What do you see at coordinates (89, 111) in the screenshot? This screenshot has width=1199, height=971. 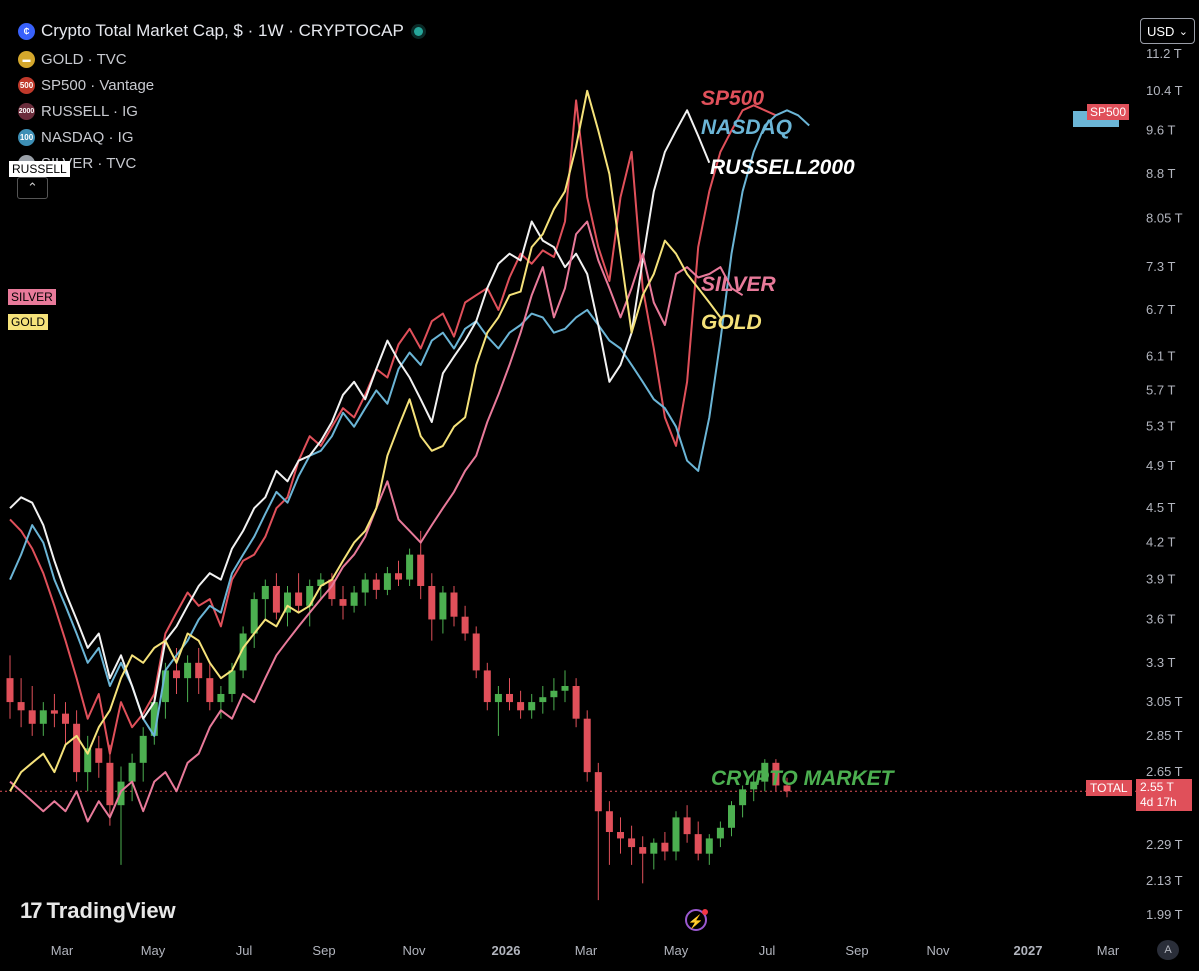 I see `legend-label: RUSSELL · IG` at bounding box center [89, 111].